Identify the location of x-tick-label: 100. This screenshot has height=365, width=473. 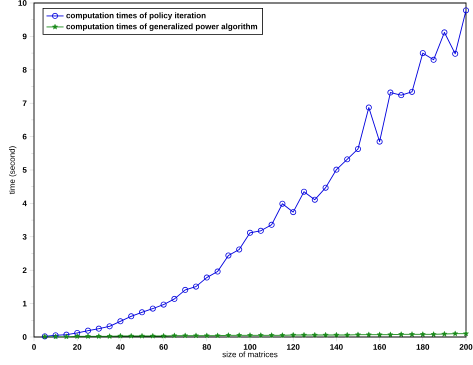
(250, 347).